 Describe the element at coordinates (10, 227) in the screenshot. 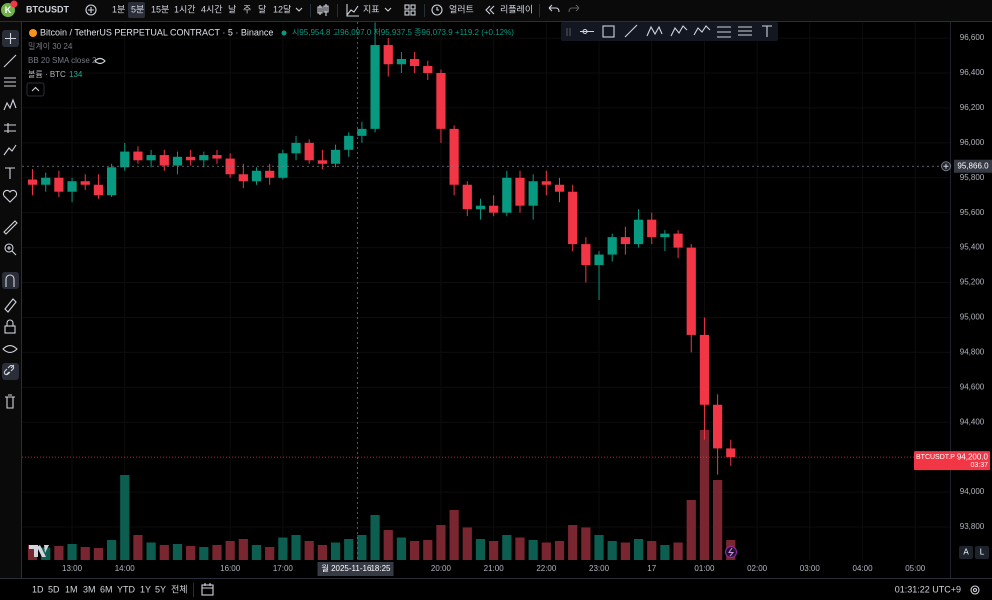

I see `ruler-tool` at that location.